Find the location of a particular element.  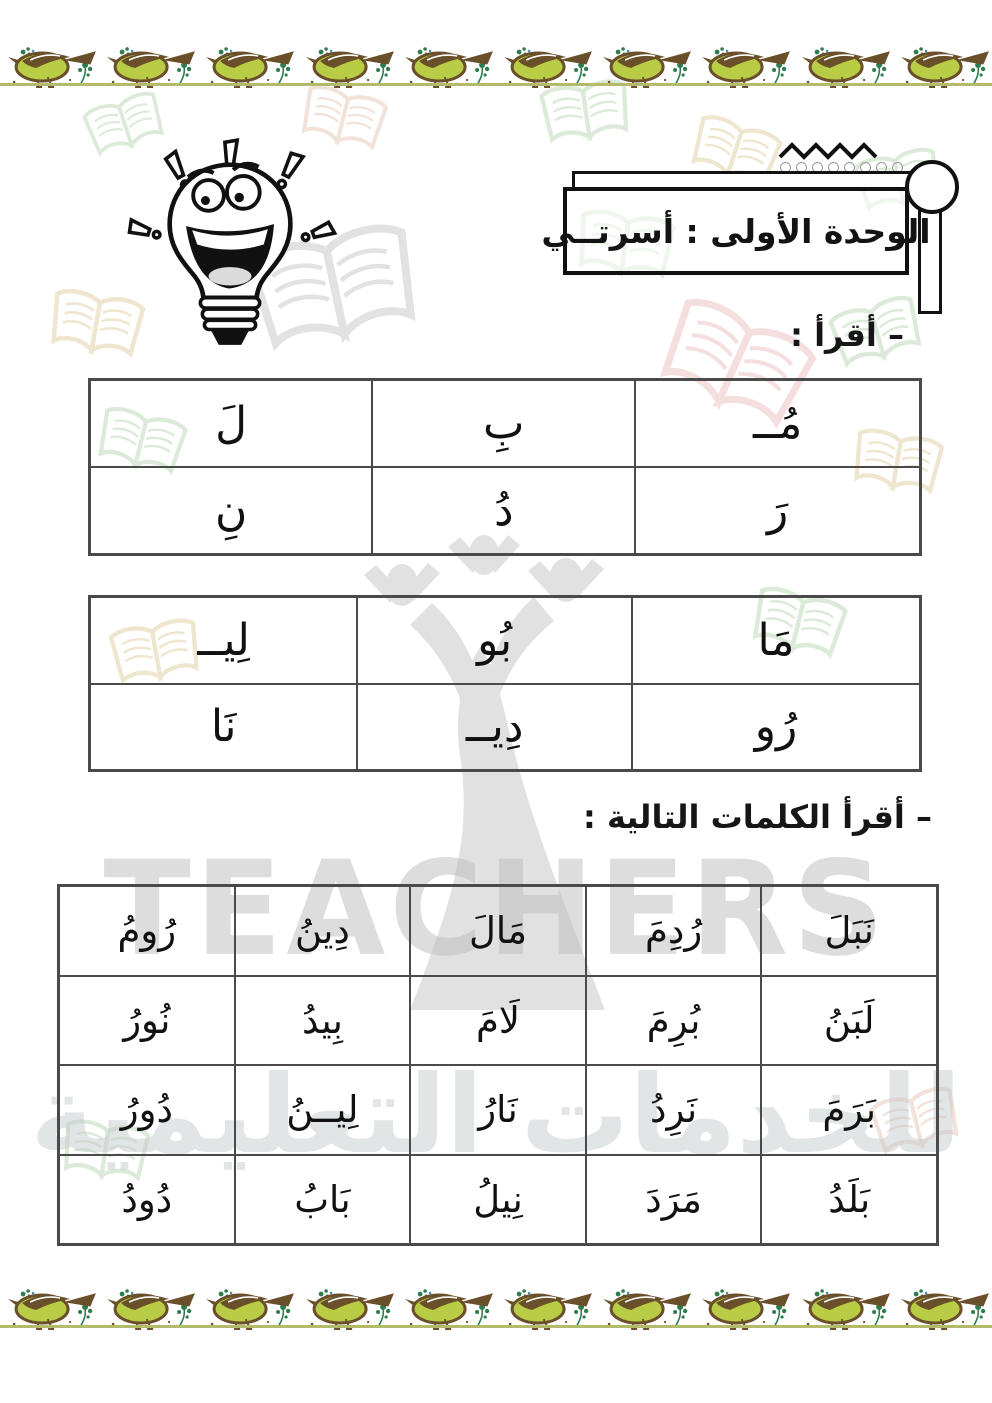

syllable-table-2: مَا بُو لِيــ رُو دِيــ نَا is located at coordinates (505, 683).